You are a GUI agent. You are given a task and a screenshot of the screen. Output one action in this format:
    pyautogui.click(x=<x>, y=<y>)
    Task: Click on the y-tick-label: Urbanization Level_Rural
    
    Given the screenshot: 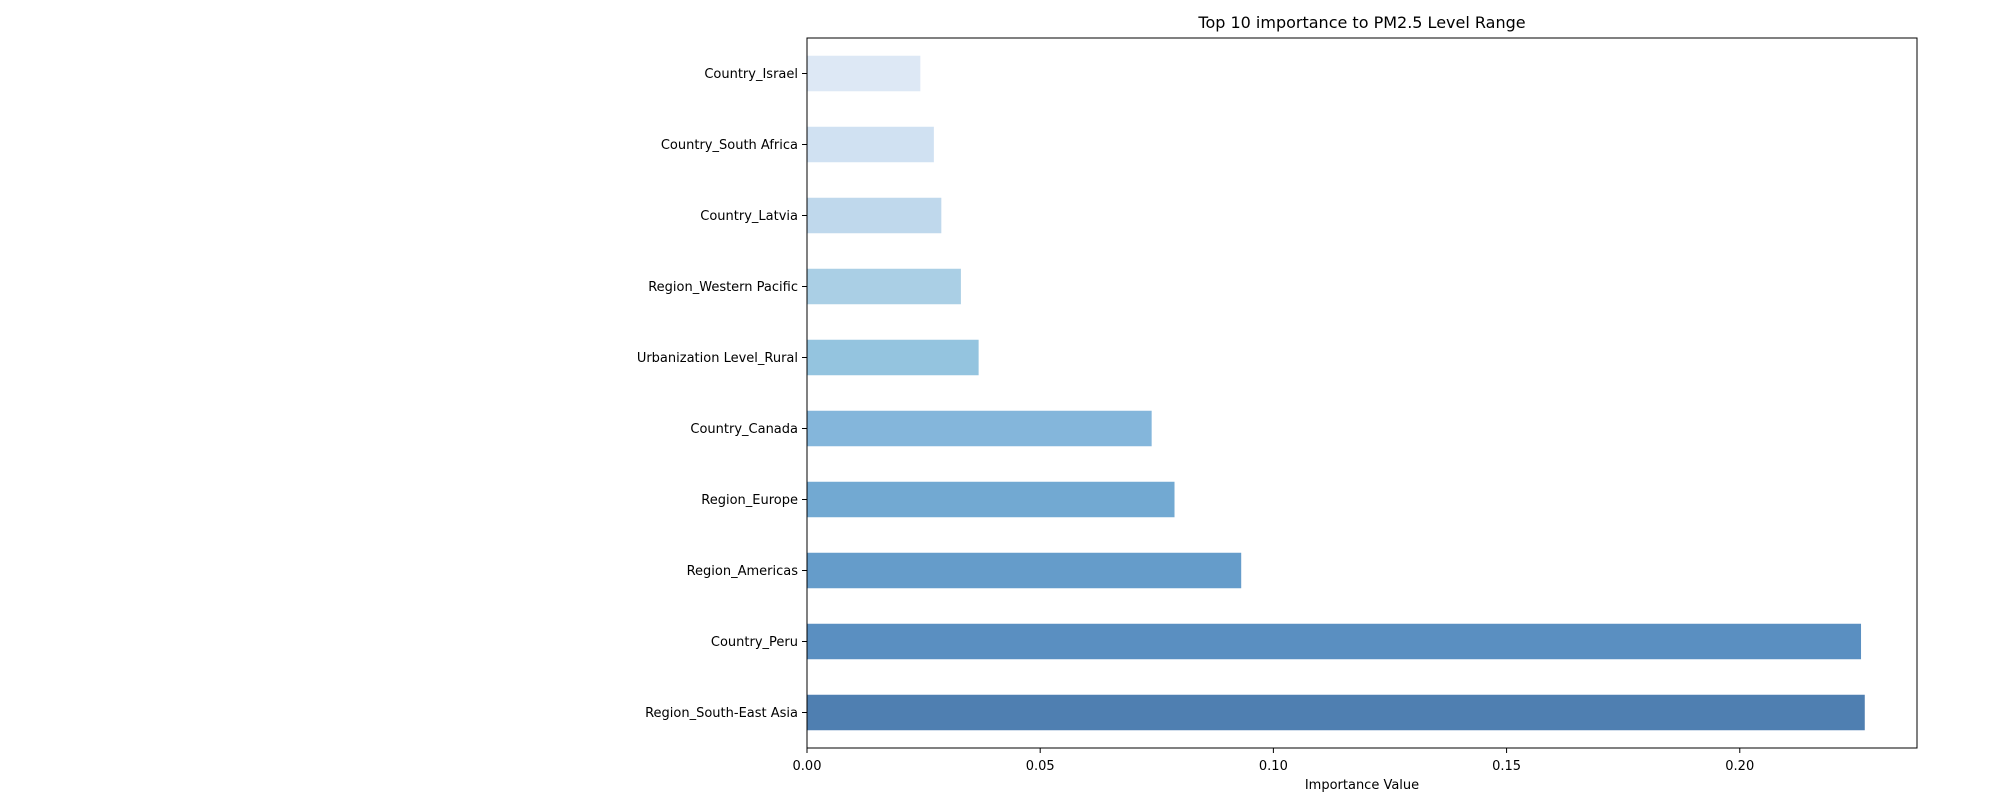 What is the action you would take?
    pyautogui.click(x=717, y=358)
    